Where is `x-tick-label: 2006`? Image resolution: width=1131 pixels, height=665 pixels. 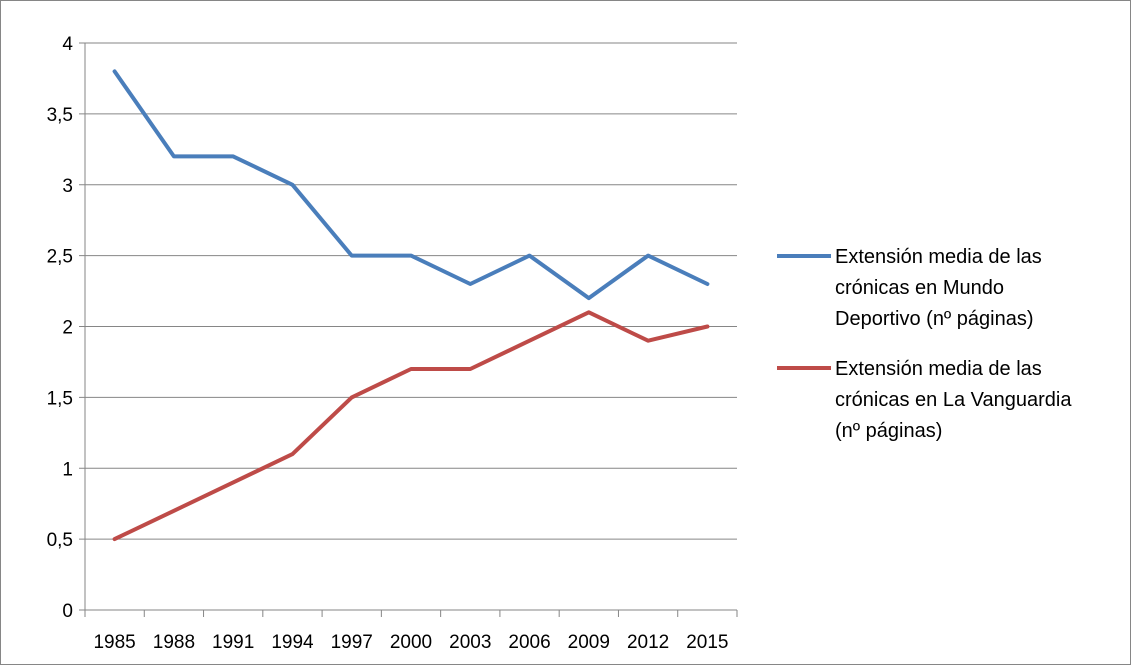
x-tick-label: 2006 is located at coordinates (529, 642).